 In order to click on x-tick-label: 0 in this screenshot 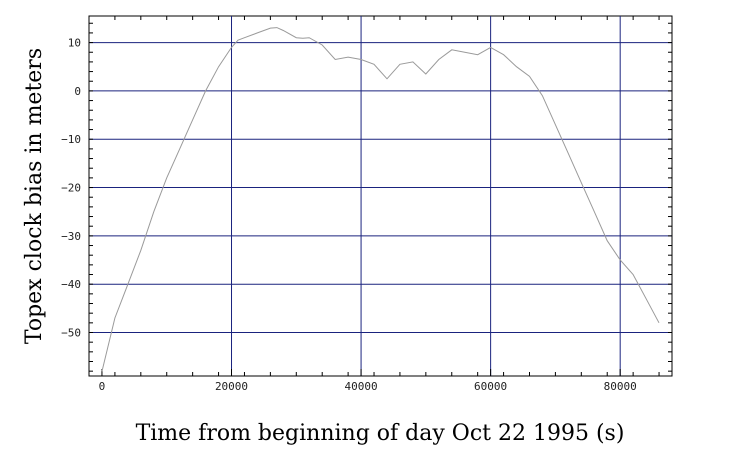, I will do `click(102, 386)`.